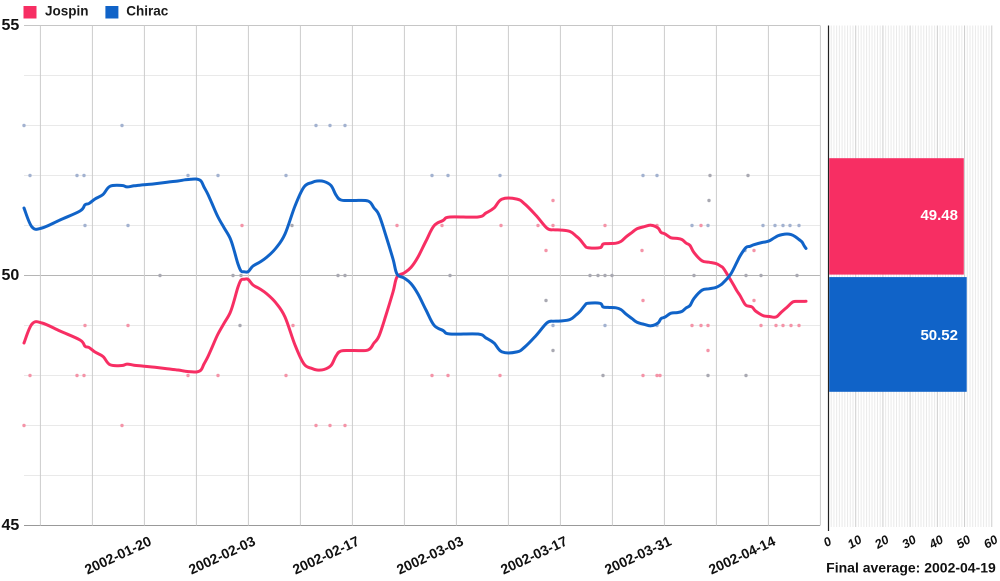 This screenshot has height=581, width=1000. What do you see at coordinates (909, 541) in the screenshot?
I see `svg-text: 30` at bounding box center [909, 541].